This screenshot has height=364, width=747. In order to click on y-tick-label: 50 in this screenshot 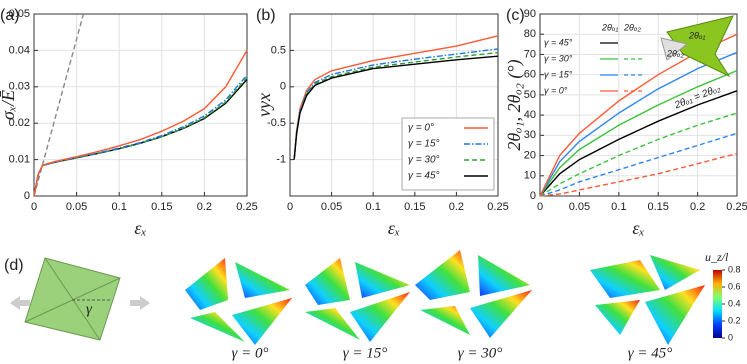, I will do `click(530, 95)`.